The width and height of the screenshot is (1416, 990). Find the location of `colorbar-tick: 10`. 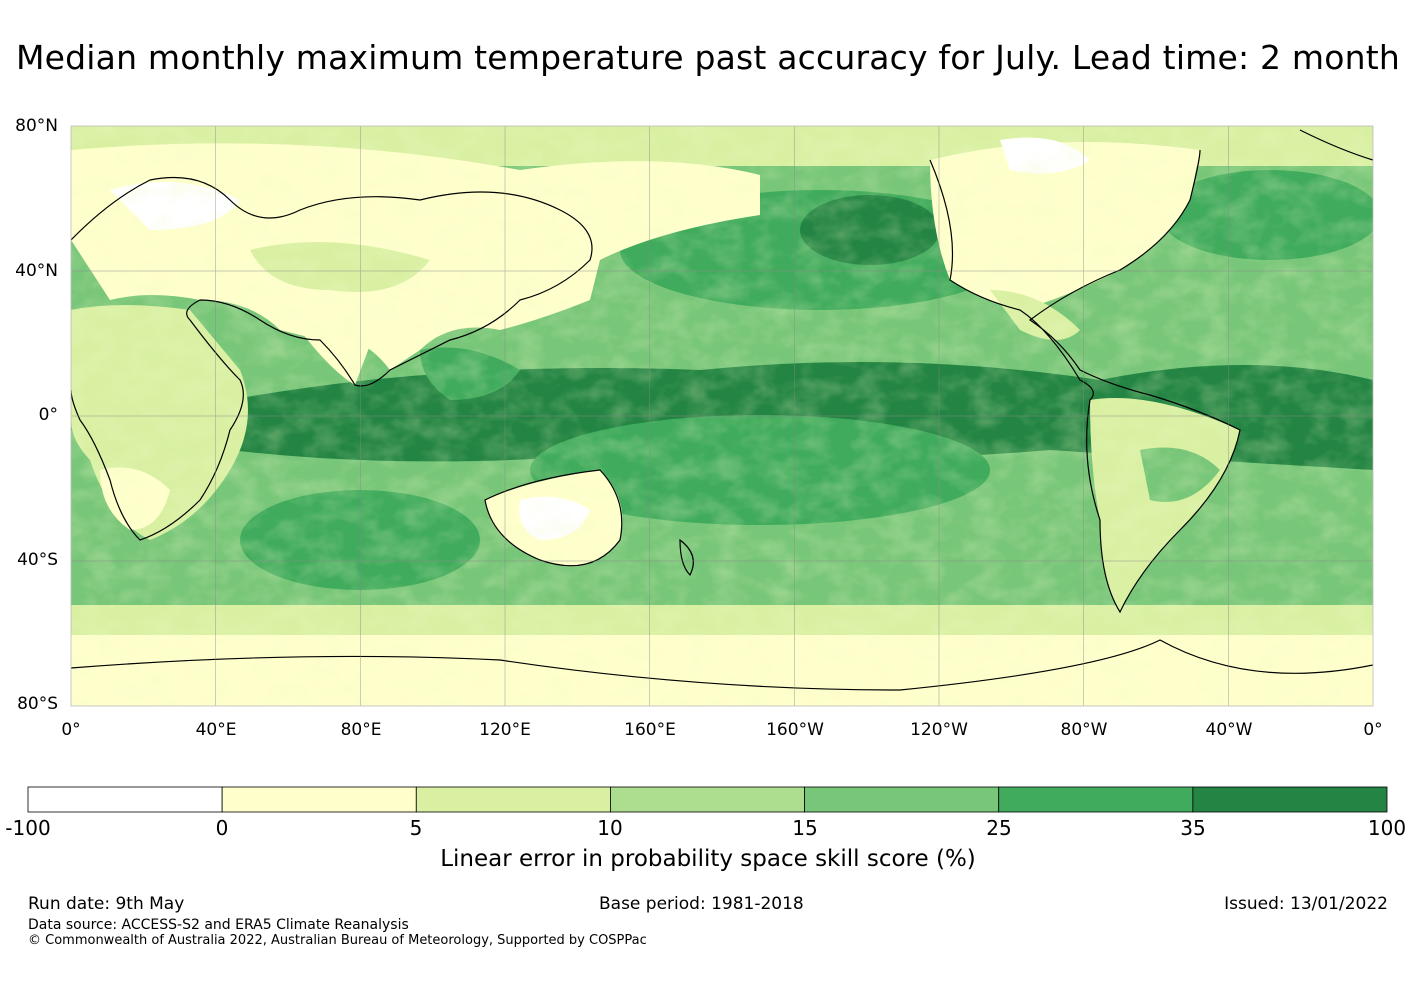

colorbar-tick: 10 is located at coordinates (610, 828).